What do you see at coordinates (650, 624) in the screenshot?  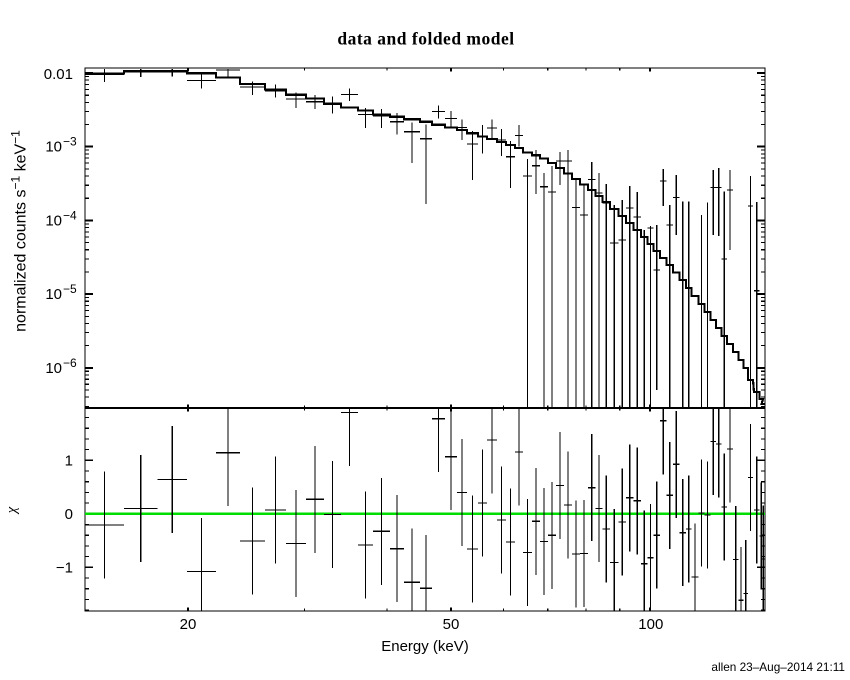 I see `svg-text: 100` at bounding box center [650, 624].